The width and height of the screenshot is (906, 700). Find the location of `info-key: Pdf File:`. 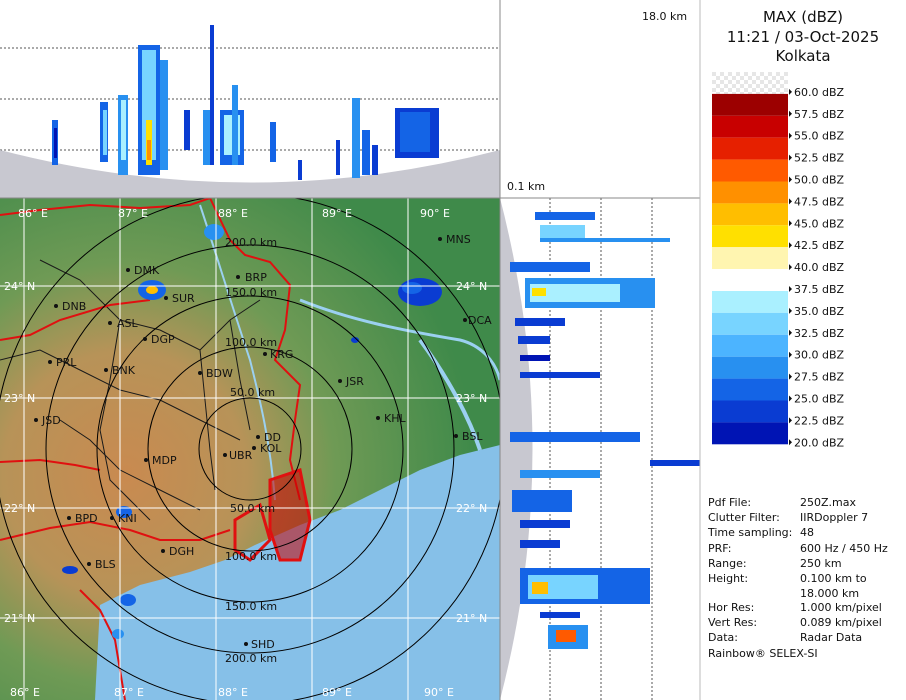

info-key: Pdf File: is located at coordinates (730, 502).